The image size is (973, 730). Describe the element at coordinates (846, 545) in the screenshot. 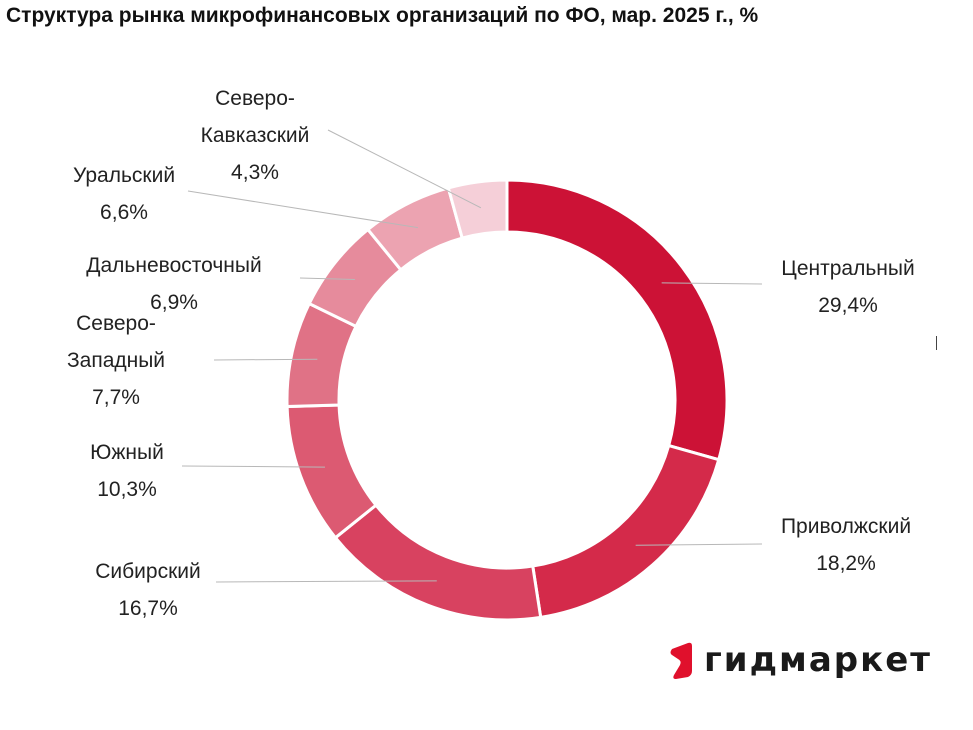

I see `slice-label: Приволжский 18,2%` at that location.